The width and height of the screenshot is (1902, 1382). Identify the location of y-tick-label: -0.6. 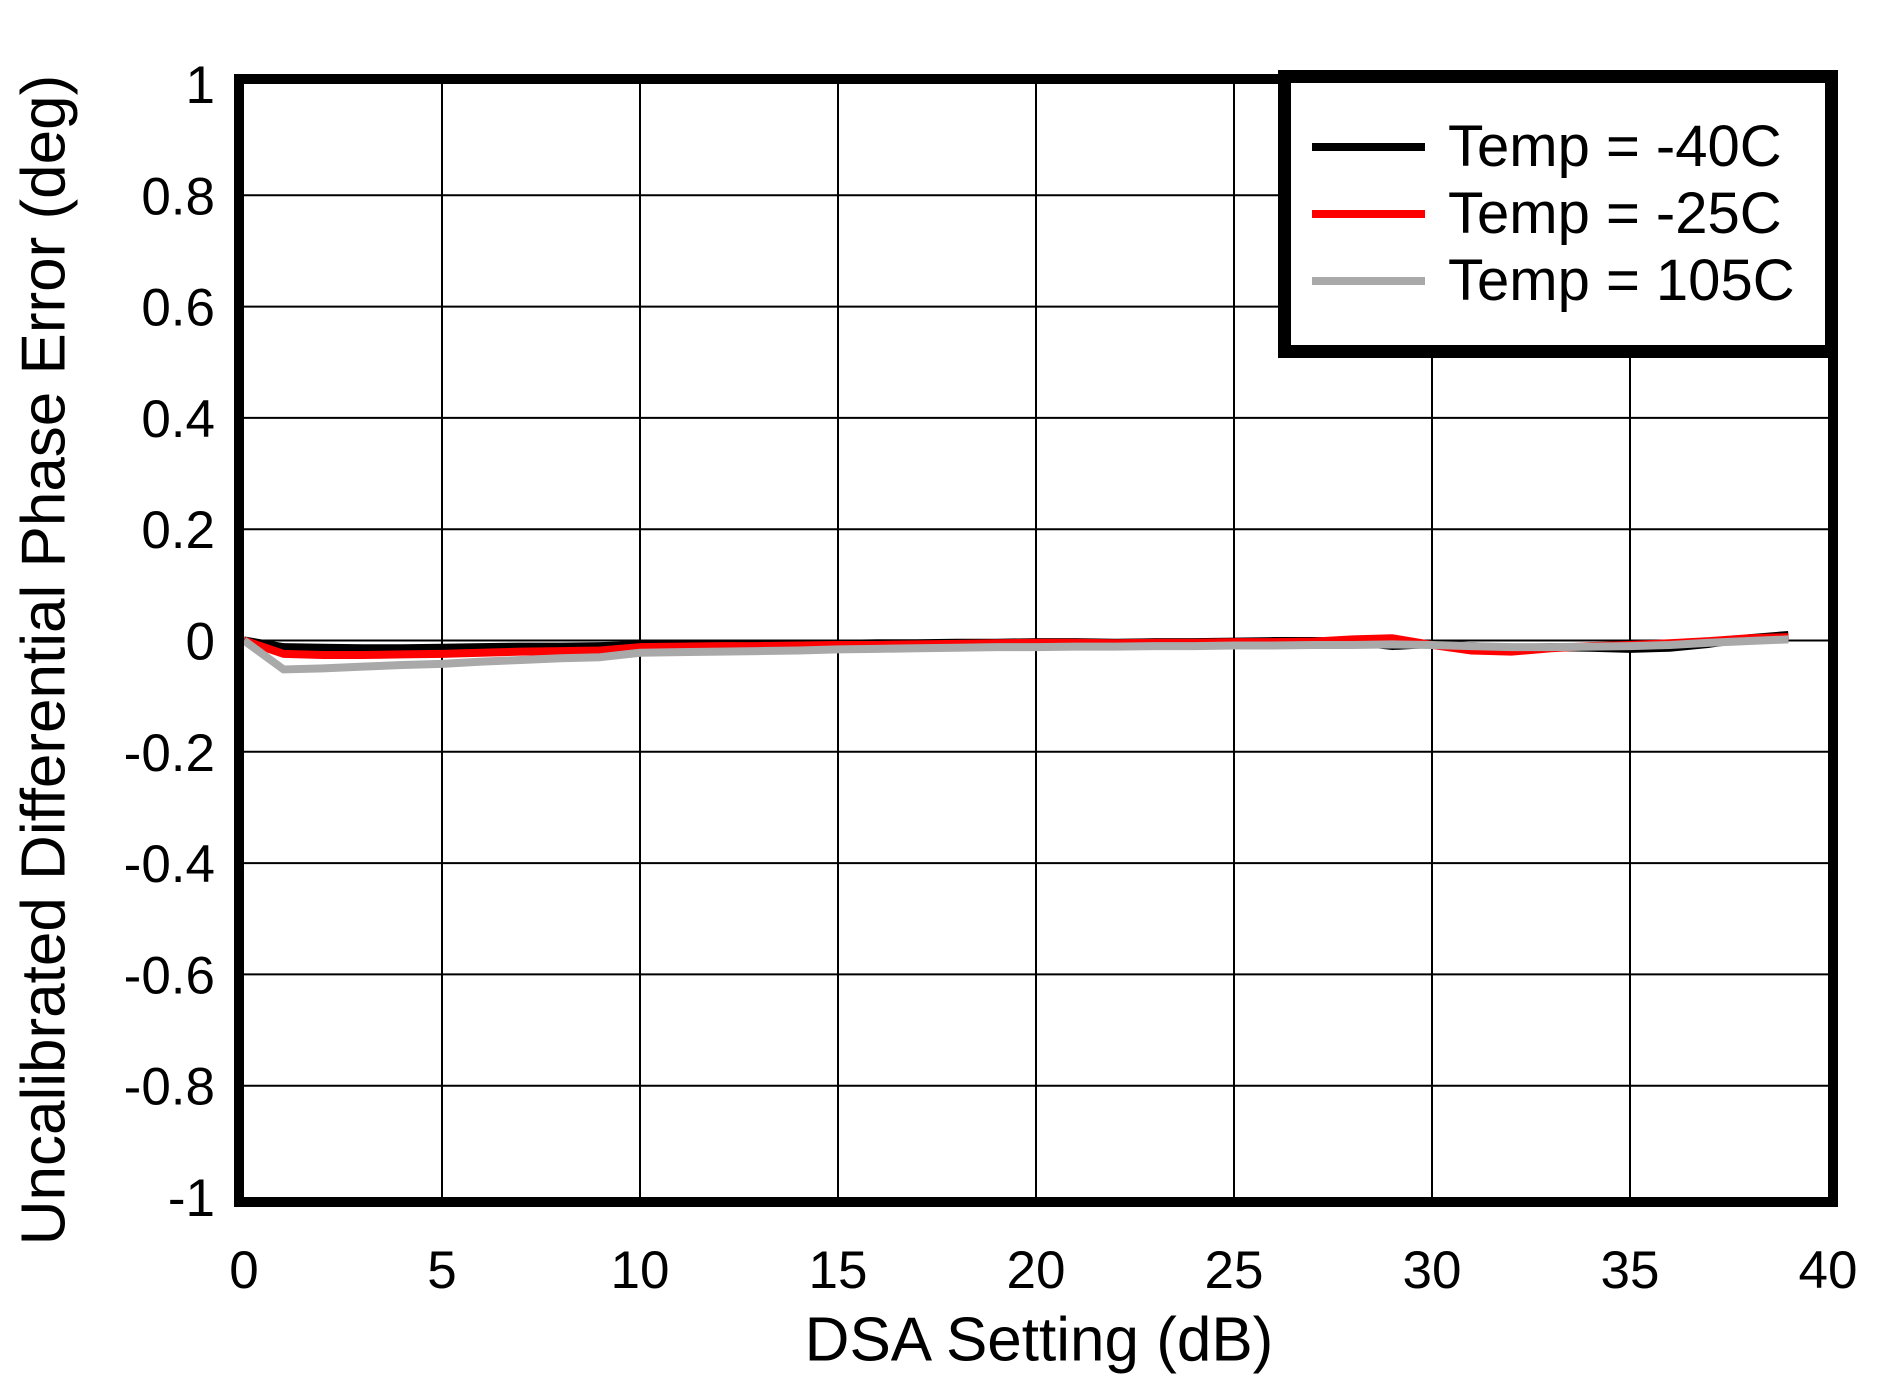
(169, 975).